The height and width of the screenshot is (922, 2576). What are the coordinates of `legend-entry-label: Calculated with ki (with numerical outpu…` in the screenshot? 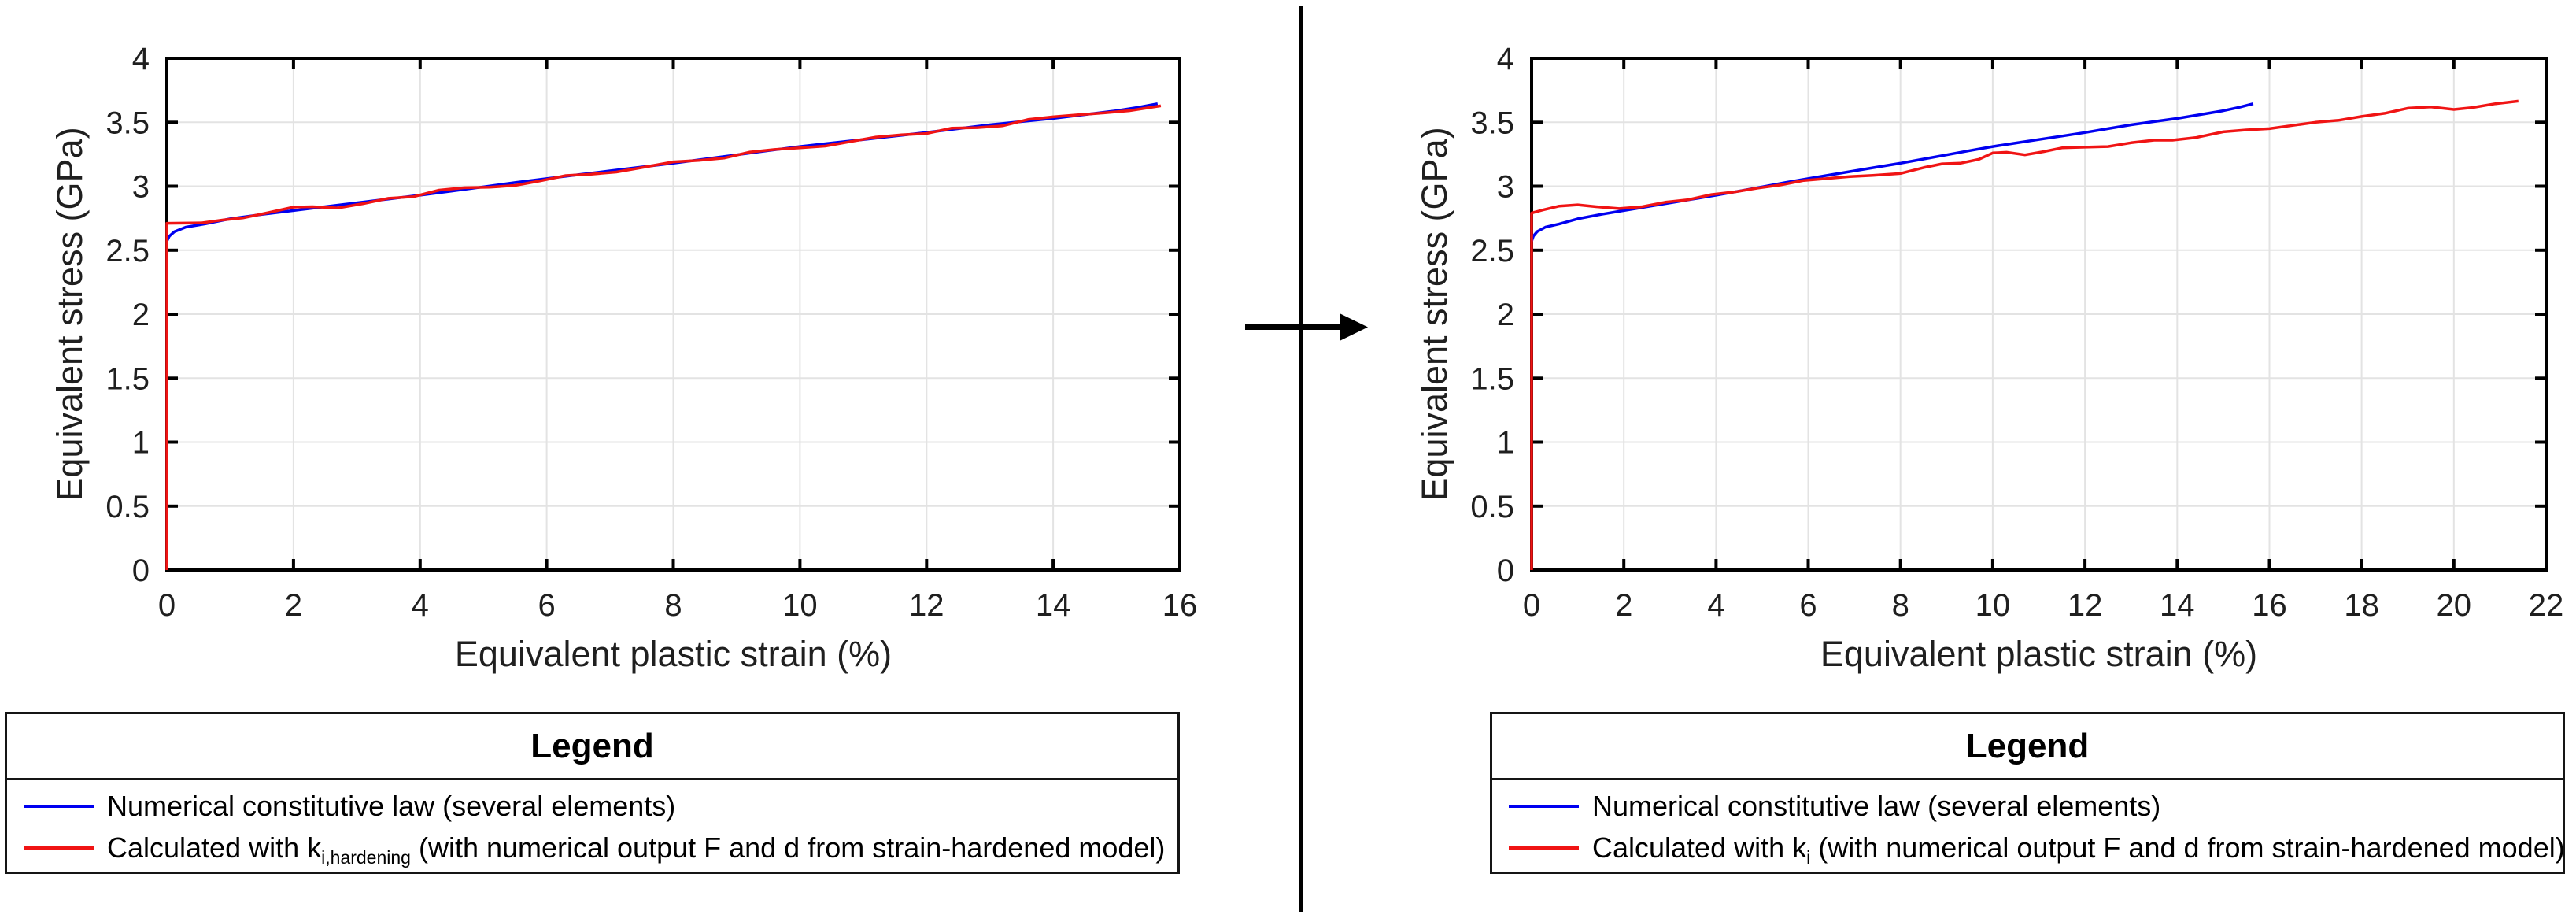 It's located at (2078, 850).